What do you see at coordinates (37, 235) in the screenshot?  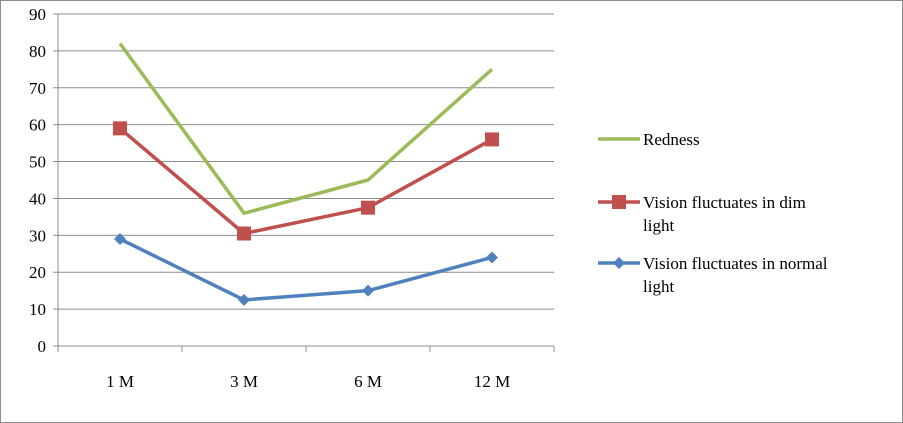 I see `y-tick-label: 30` at bounding box center [37, 235].